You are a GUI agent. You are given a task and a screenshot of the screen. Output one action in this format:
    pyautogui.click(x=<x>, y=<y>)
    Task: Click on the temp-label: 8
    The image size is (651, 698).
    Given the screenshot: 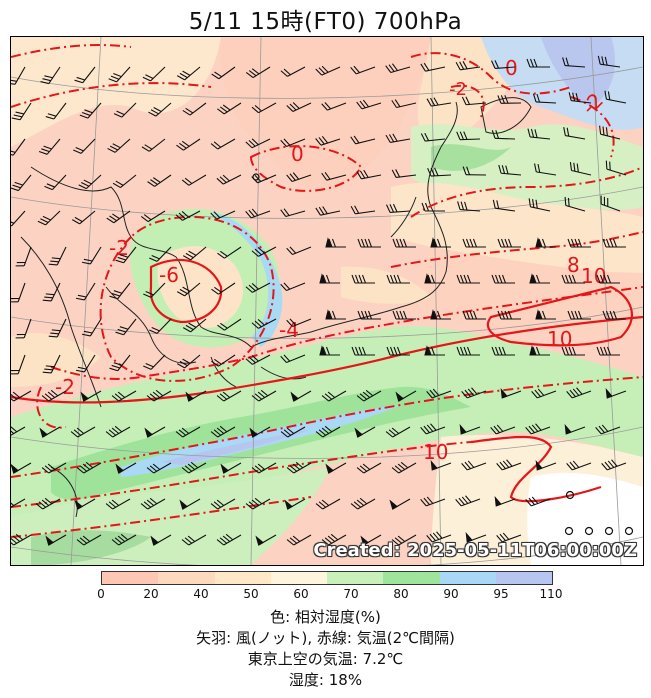 What is the action you would take?
    pyautogui.click(x=573, y=265)
    